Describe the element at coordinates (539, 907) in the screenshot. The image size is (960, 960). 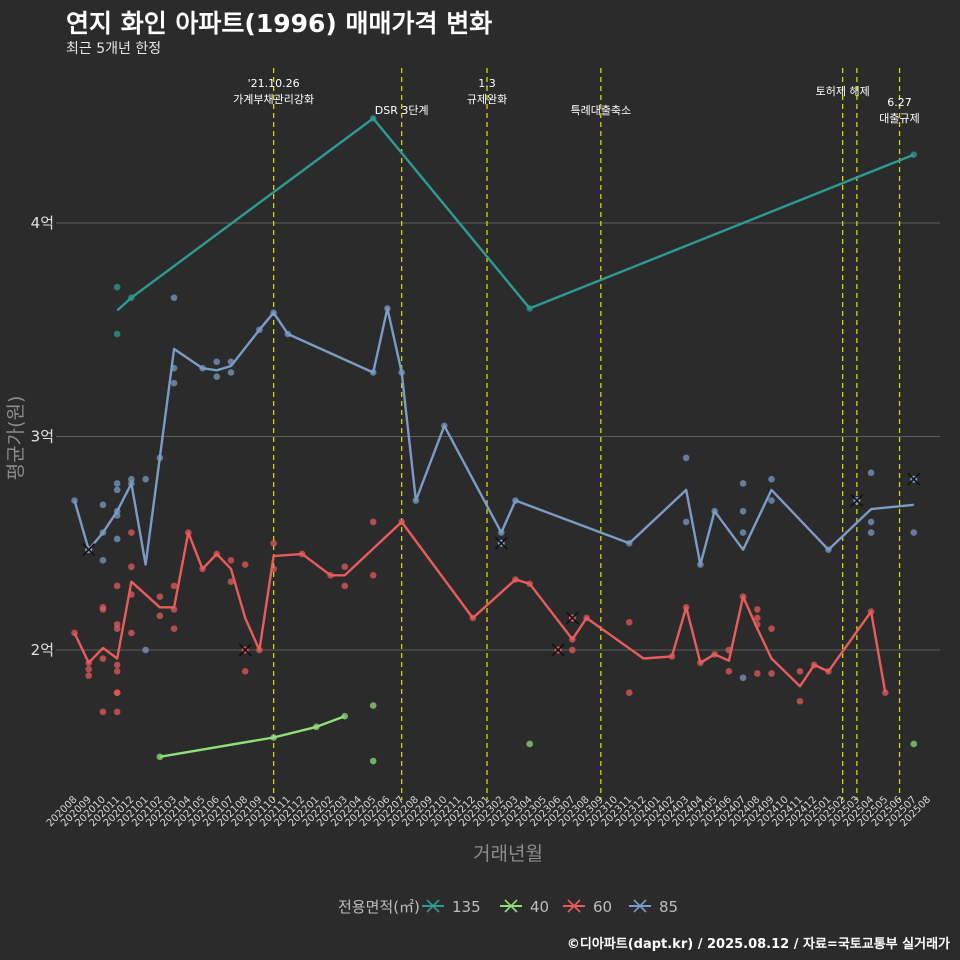
I see `legend-label: 40` at that location.